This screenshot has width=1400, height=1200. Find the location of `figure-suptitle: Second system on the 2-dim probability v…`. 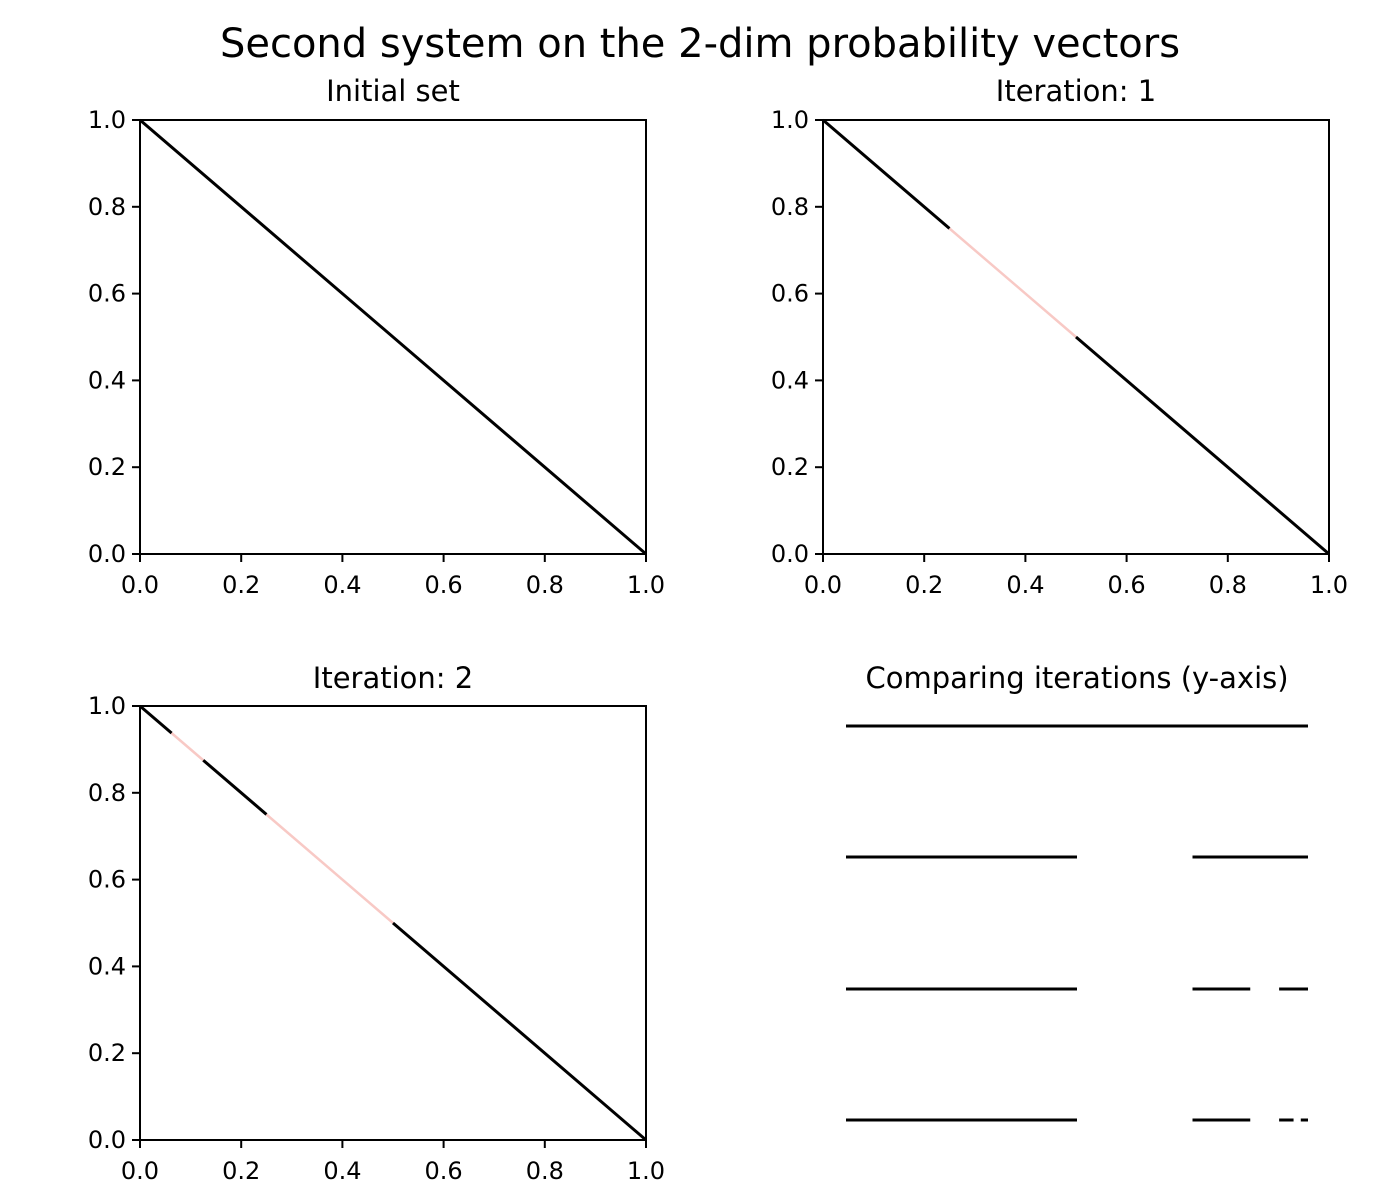

figure-suptitle: Second system on the 2-dim probability v… is located at coordinates (700, 44).